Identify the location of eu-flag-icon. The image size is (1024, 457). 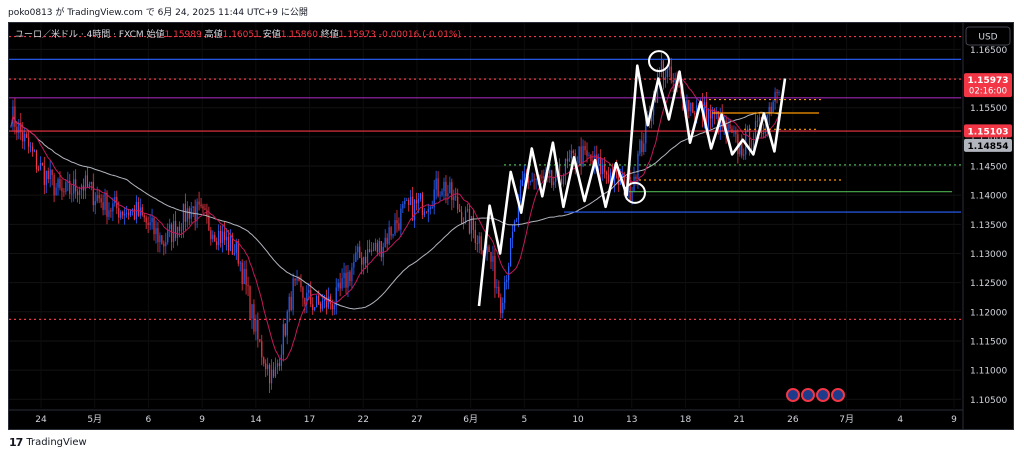
(838, 395).